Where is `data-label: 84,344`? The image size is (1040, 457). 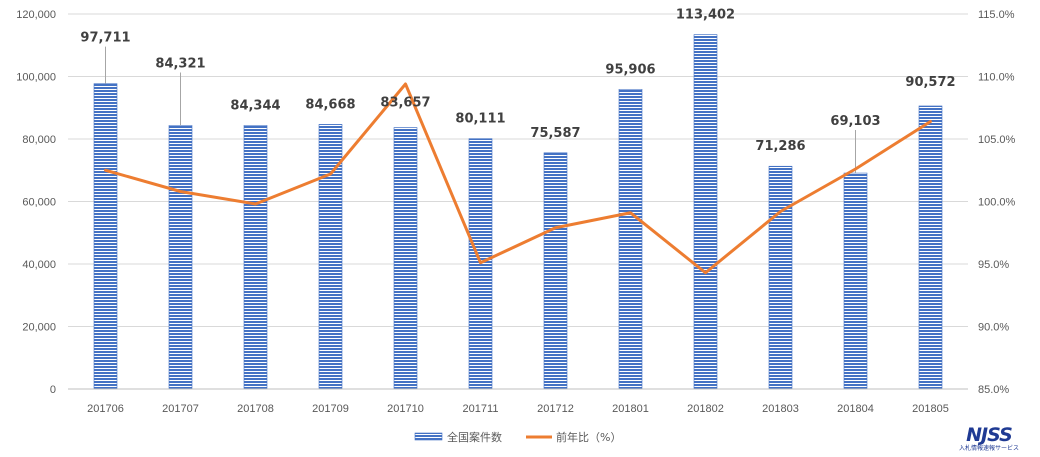 data-label: 84,344 is located at coordinates (255, 105).